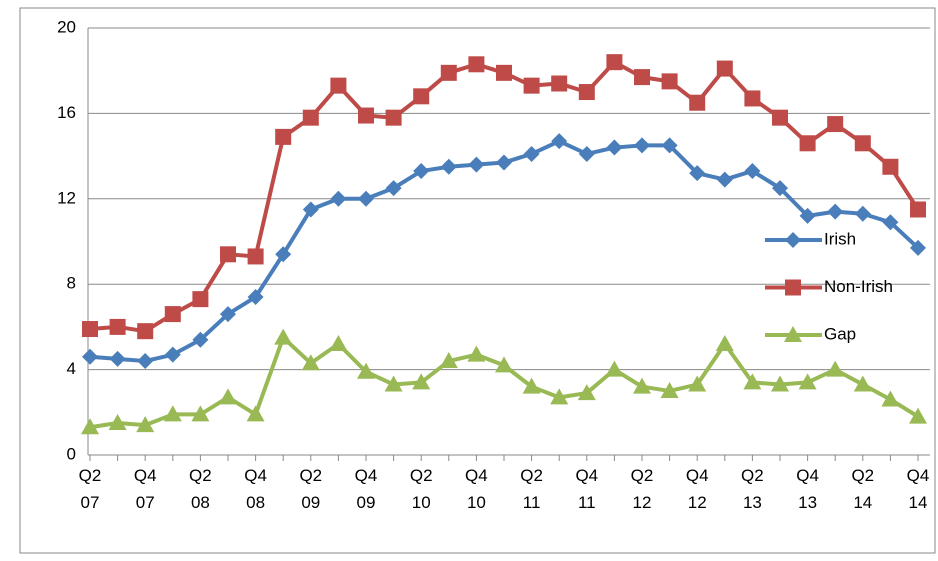 Image resolution: width=938 pixels, height=561 pixels. What do you see at coordinates (840, 238) in the screenshot?
I see `legend-label: Irish` at bounding box center [840, 238].